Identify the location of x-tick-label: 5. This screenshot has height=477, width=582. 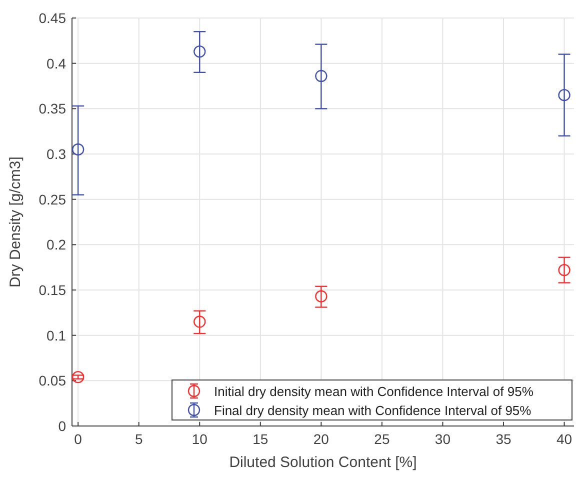
(138, 439).